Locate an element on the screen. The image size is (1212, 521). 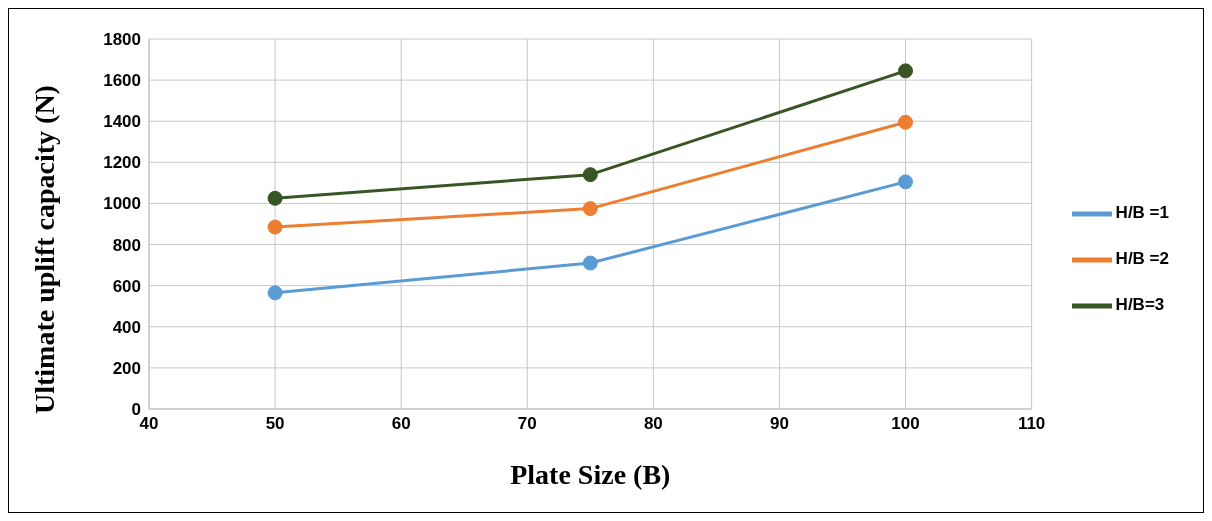
x-tick-label: 90 is located at coordinates (779, 424).